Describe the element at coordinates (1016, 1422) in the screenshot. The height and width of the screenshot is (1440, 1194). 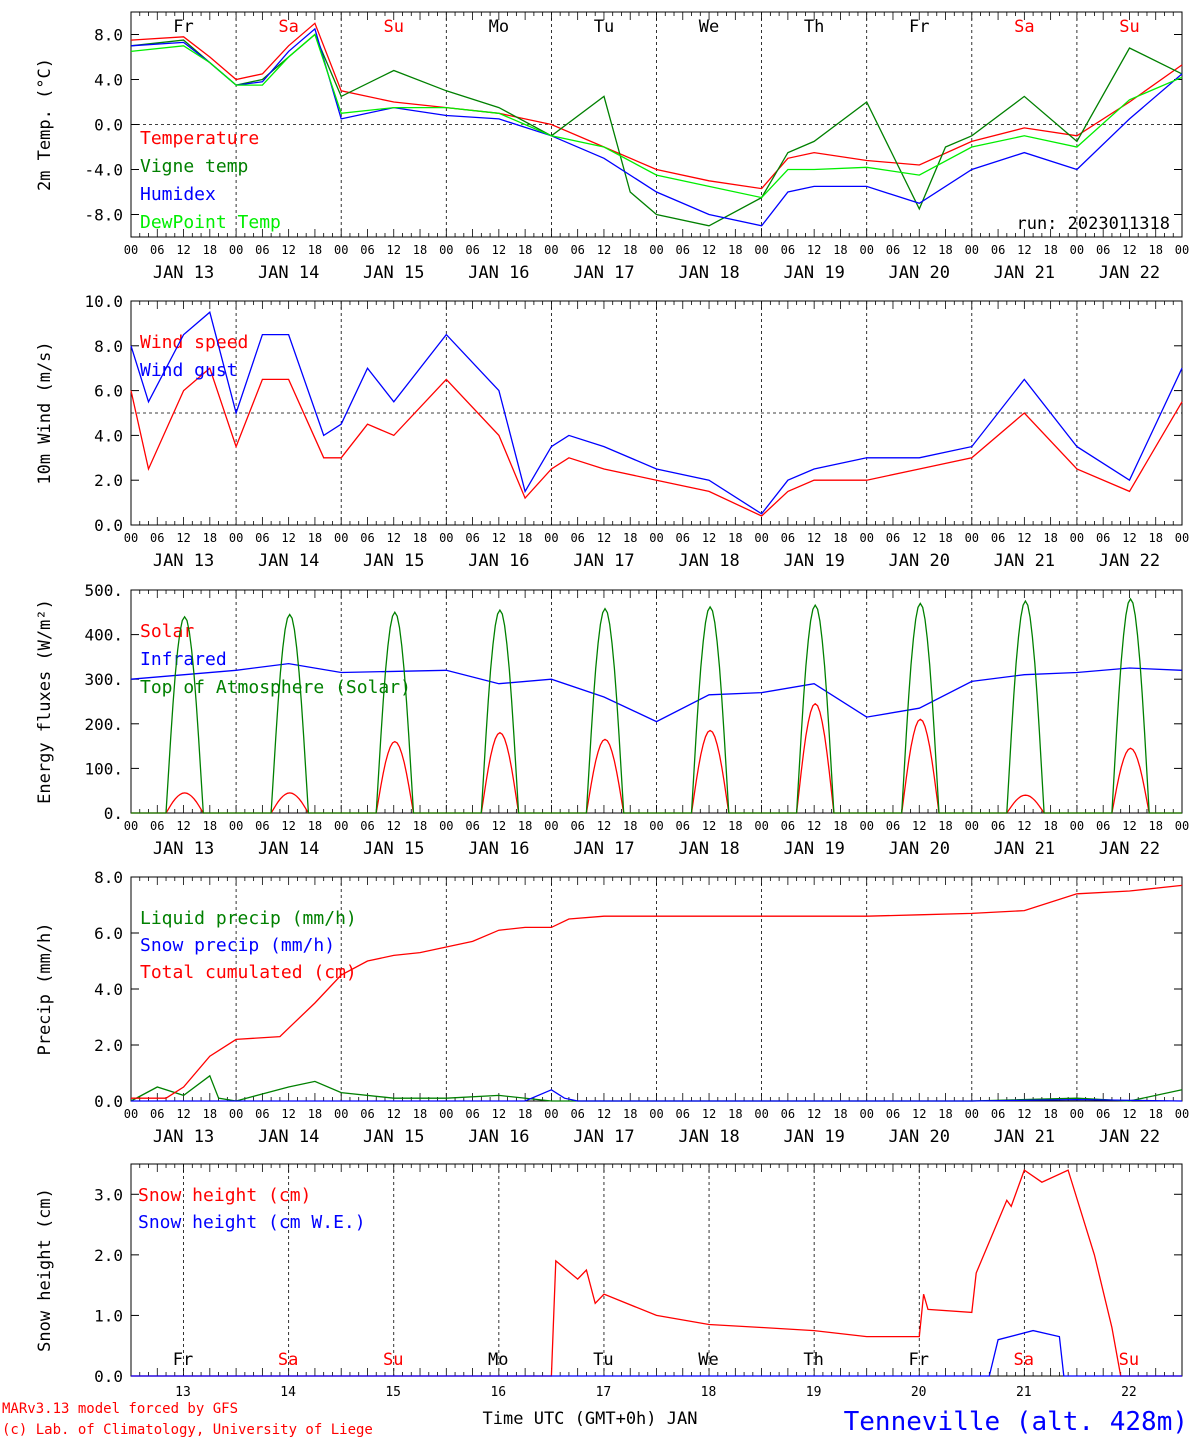
I see `station-title: Tenneville (alt. 428m)` at that location.